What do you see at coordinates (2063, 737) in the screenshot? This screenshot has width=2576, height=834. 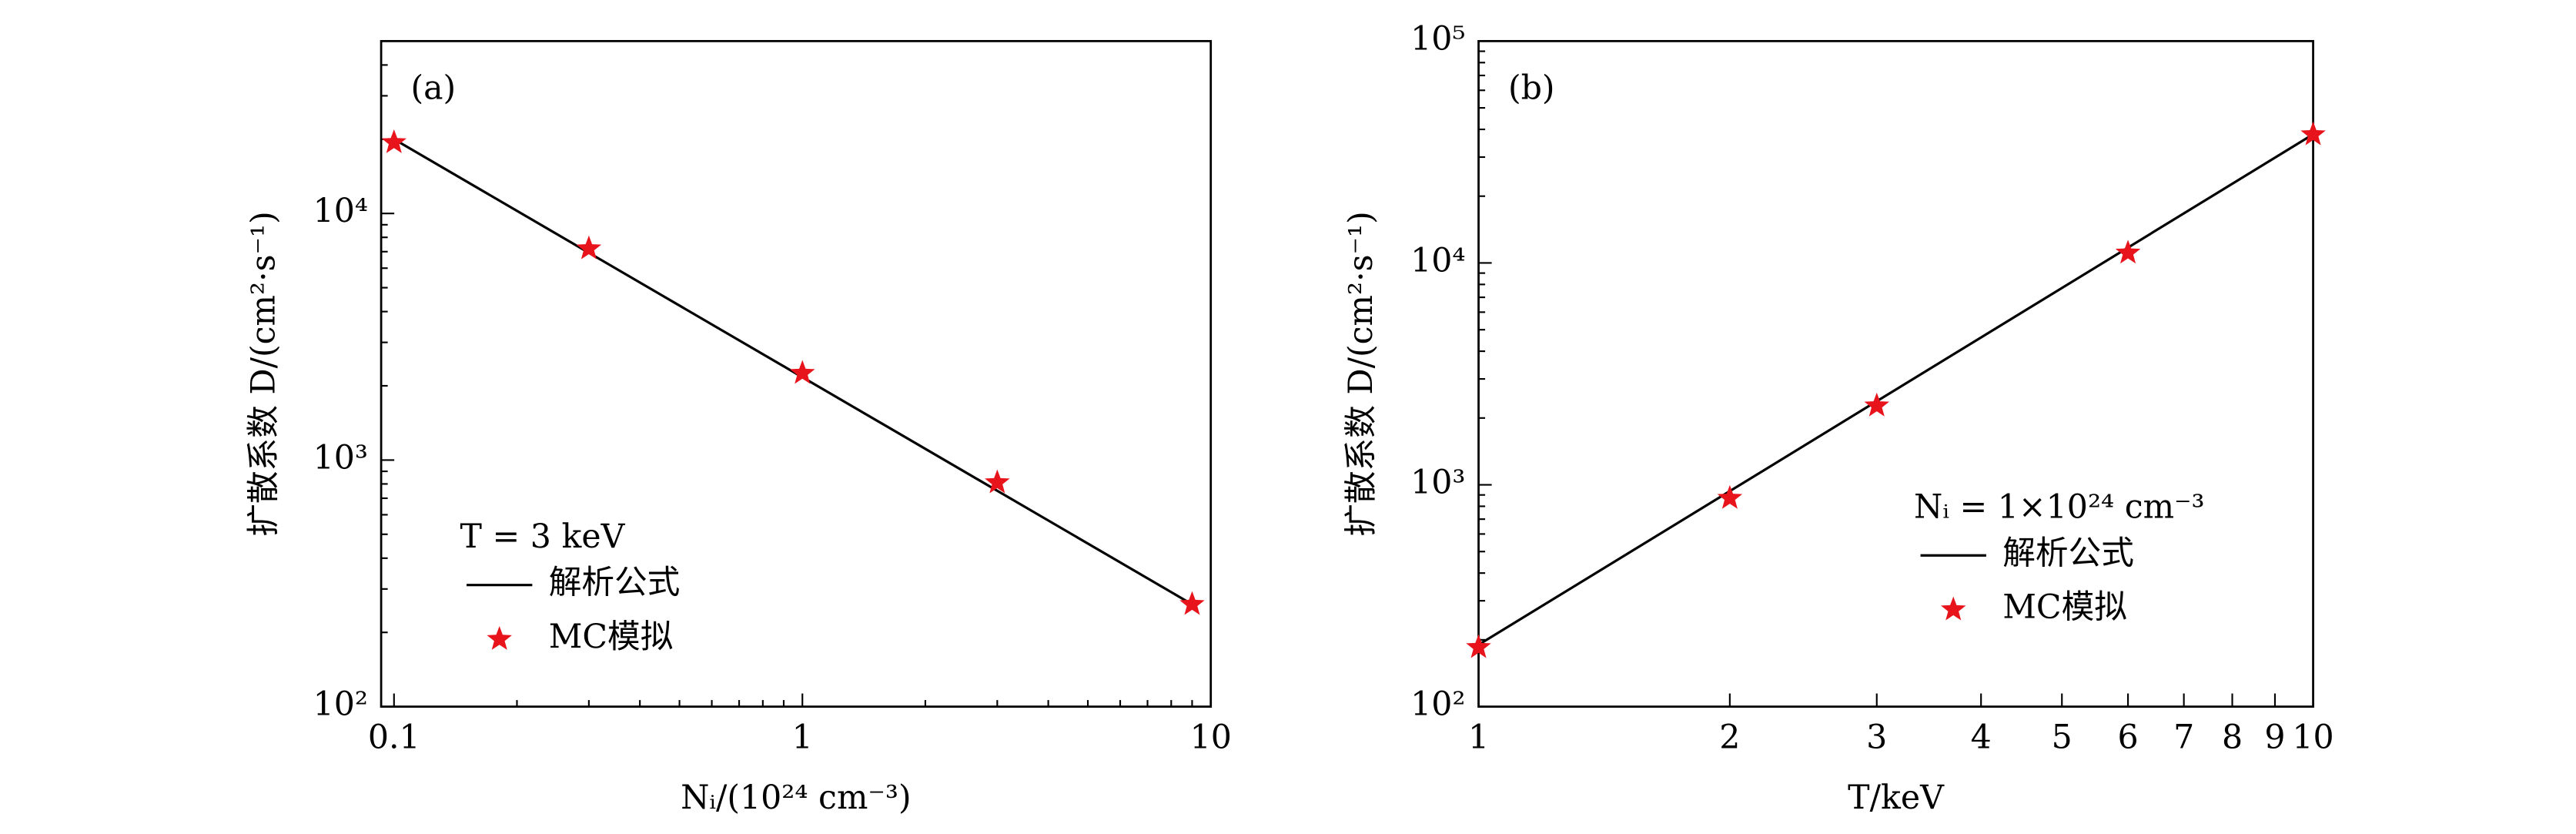 I see `x-tick-label: 5` at bounding box center [2063, 737].